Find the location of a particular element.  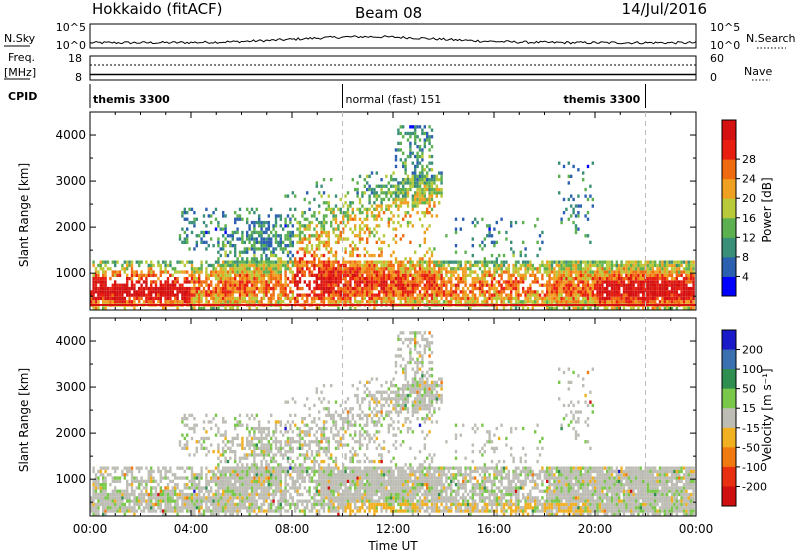

cpid-label: CPID is located at coordinates (22, 96).